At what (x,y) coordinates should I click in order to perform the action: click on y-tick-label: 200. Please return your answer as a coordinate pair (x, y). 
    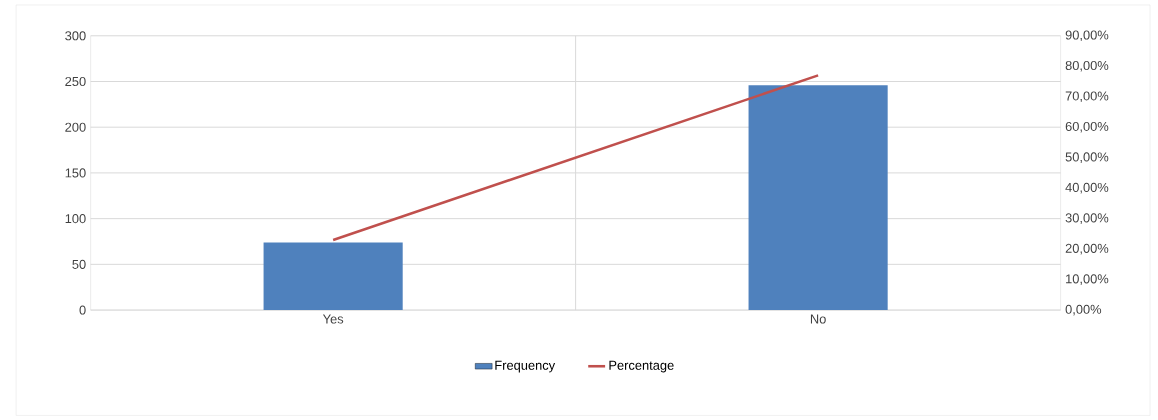
    Looking at the image, I should click on (75, 127).